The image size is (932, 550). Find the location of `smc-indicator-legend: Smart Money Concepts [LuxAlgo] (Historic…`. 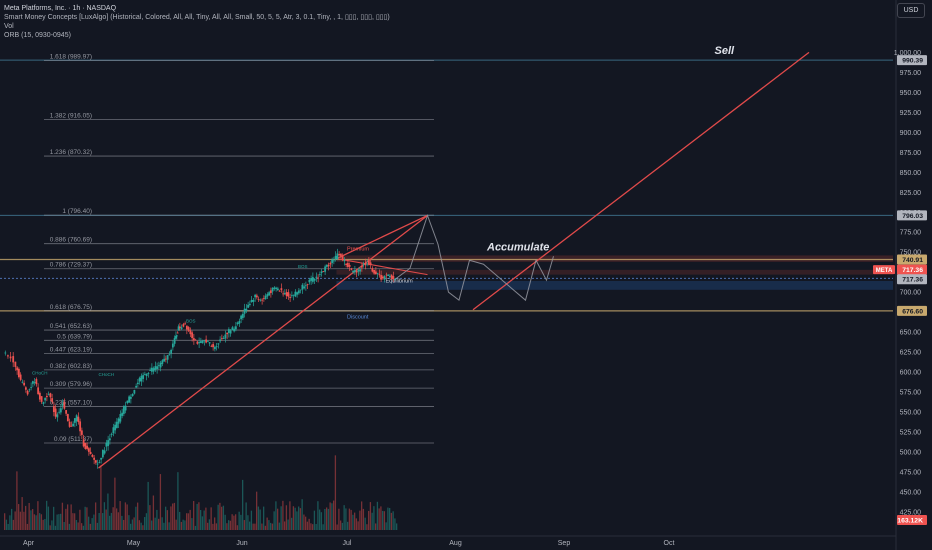

smc-indicator-legend: Smart Money Concepts [LuxAlgo] (Historic… is located at coordinates (197, 17).